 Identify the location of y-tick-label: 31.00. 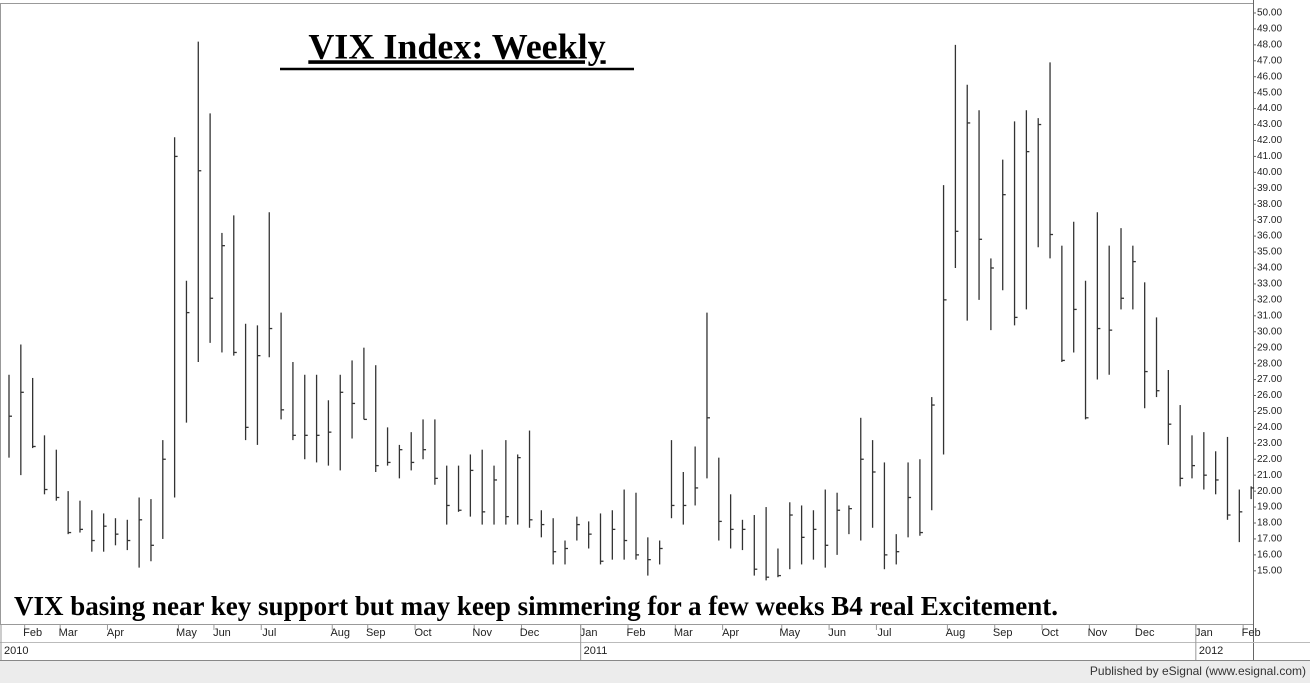
(1269, 315).